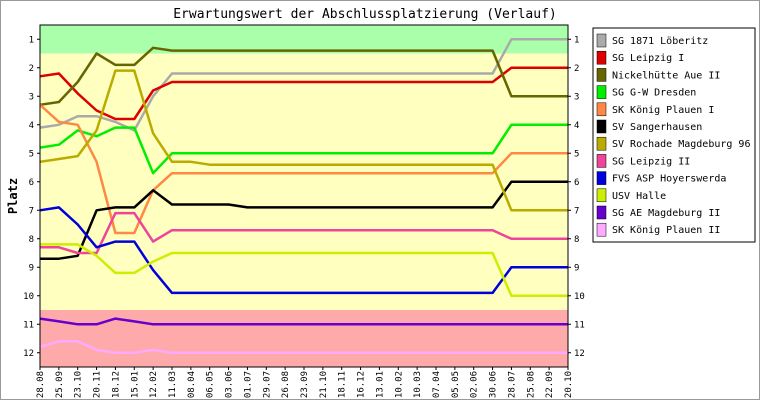 The width and height of the screenshot is (760, 400). I want to click on x-tick-label: 15.01, so click(135, 384).